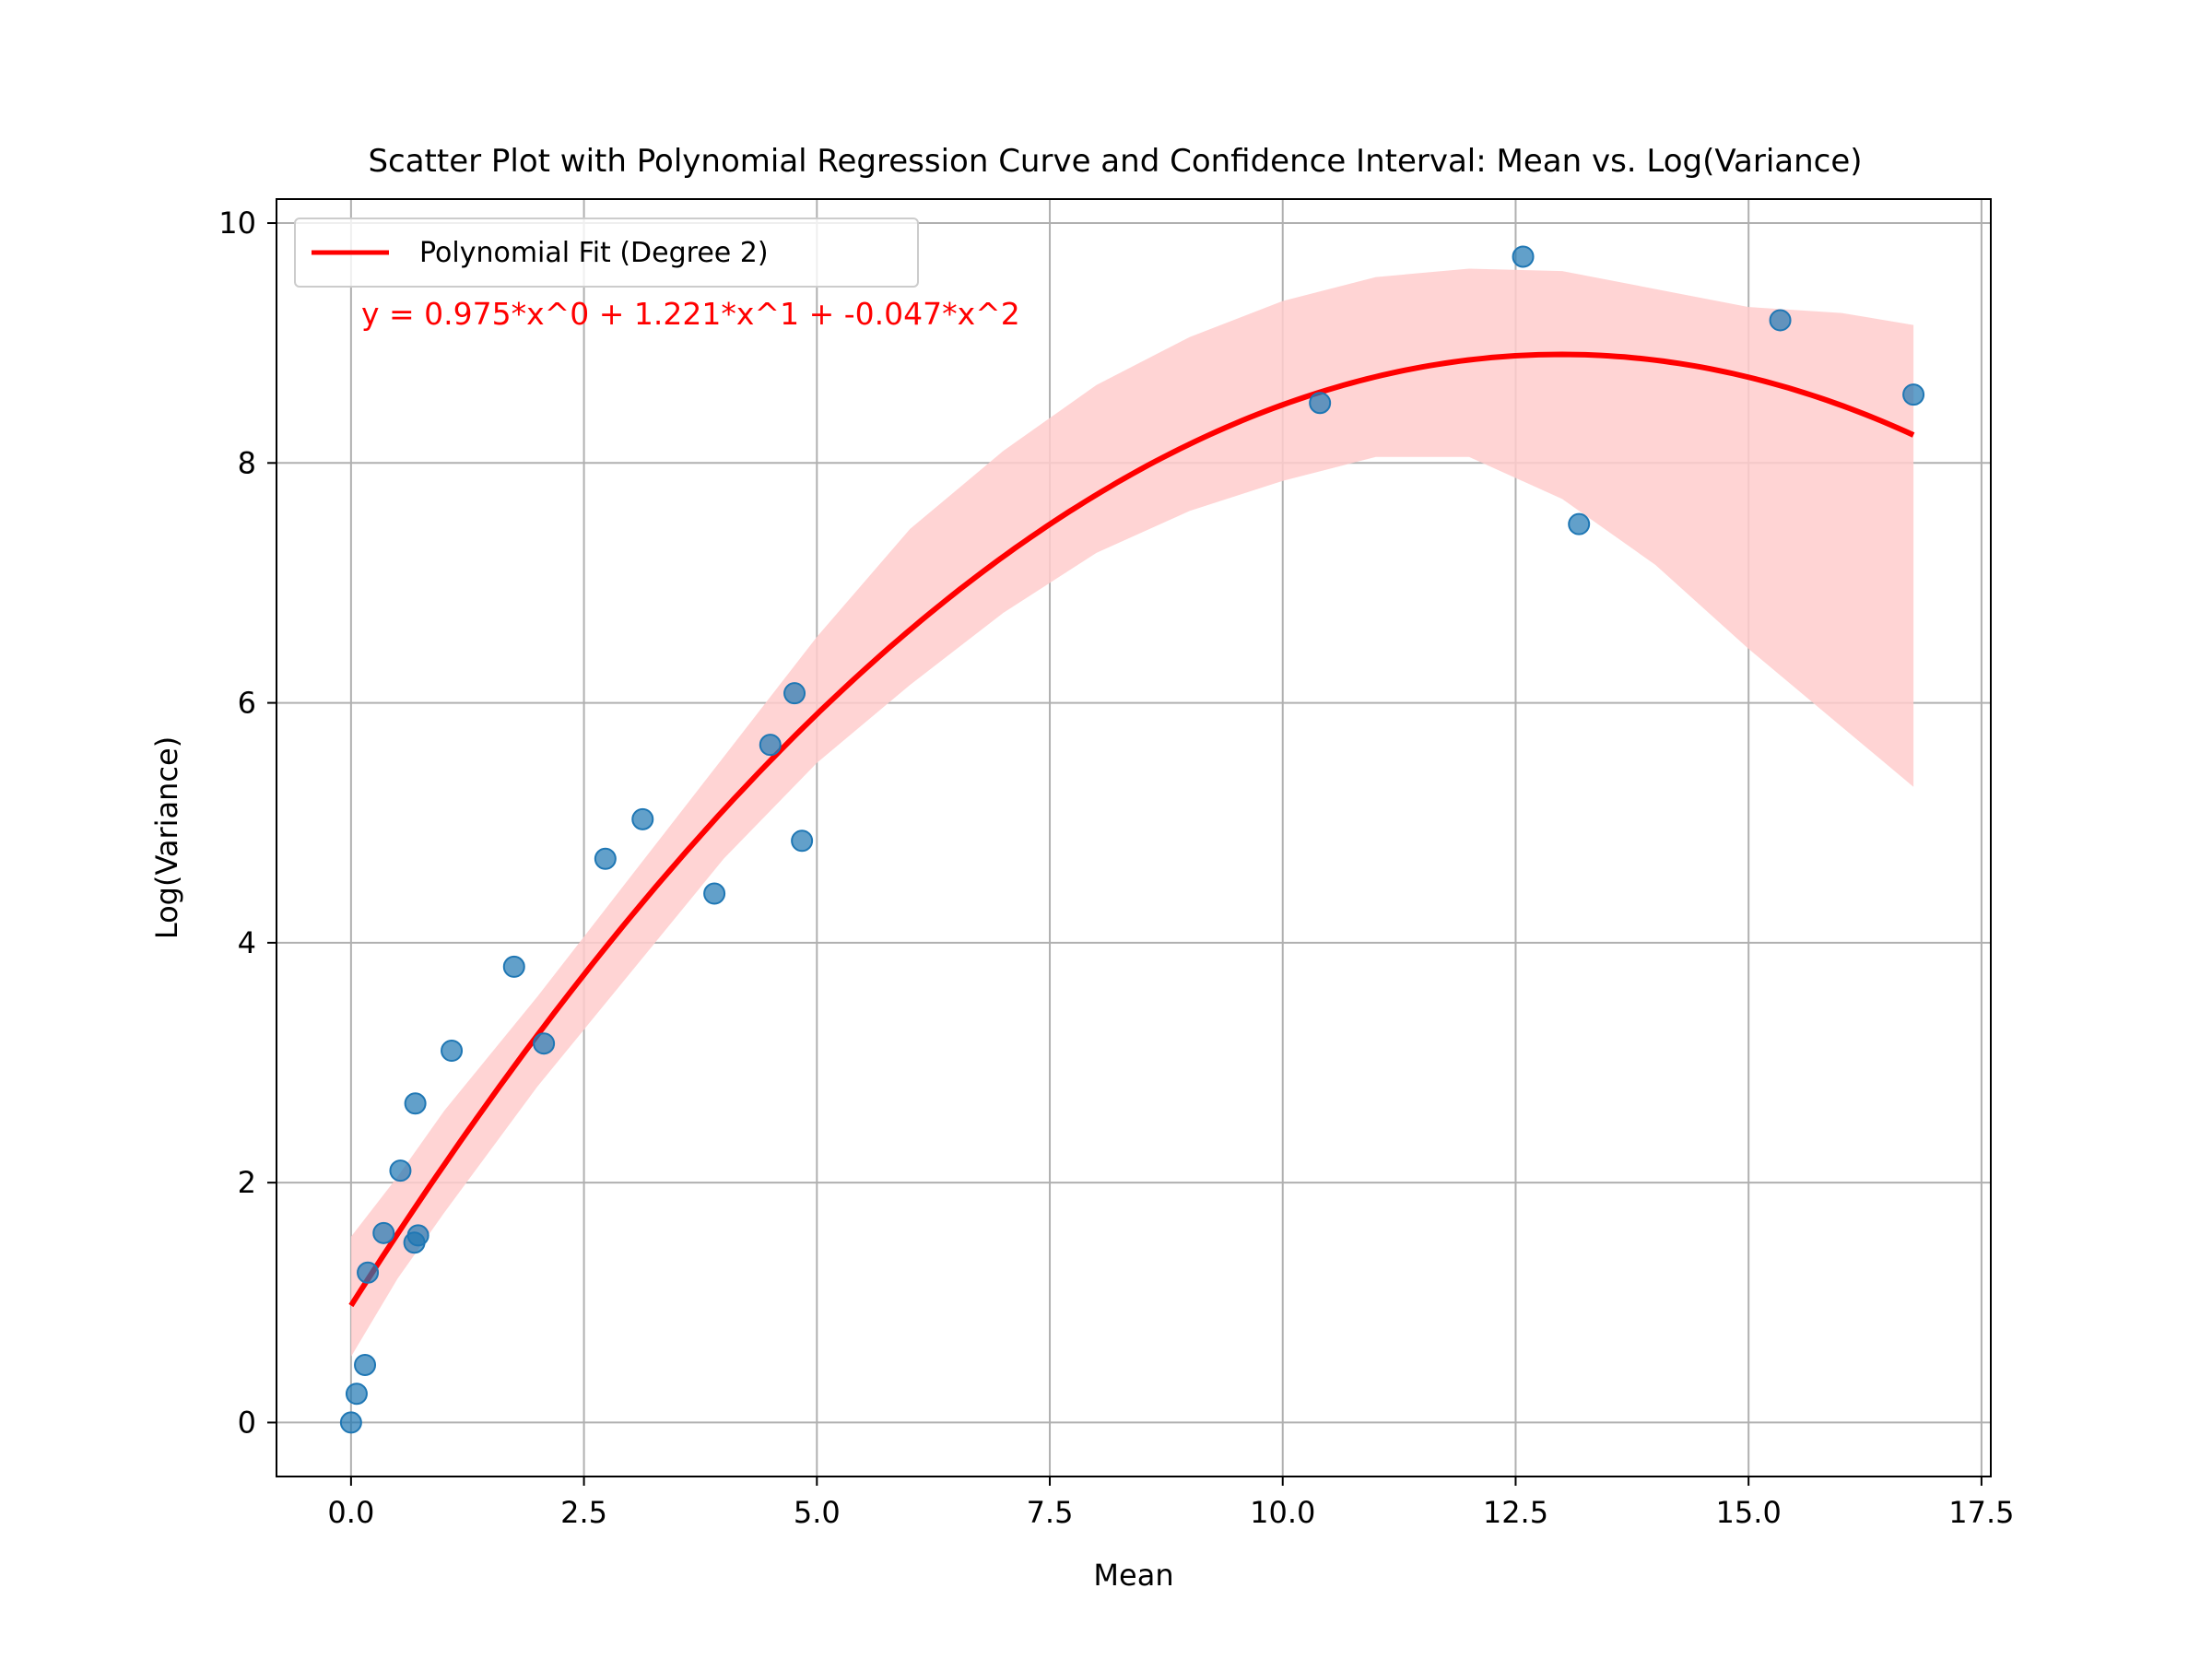 This screenshot has width=2212, height=1659. I want to click on x-tick-label: 12.5, so click(1515, 1512).